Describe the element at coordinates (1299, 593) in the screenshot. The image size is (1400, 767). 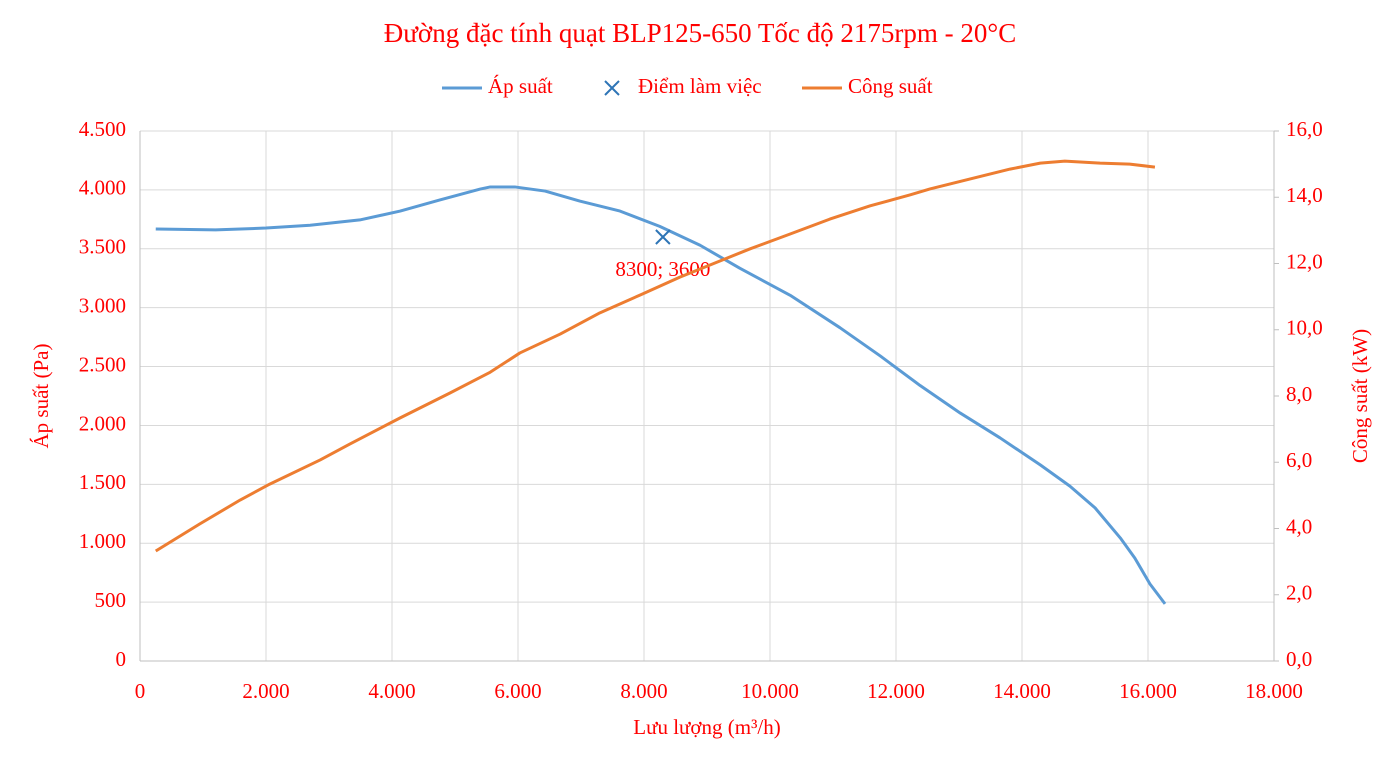
I see `y2-tick-label: 2,0` at that location.